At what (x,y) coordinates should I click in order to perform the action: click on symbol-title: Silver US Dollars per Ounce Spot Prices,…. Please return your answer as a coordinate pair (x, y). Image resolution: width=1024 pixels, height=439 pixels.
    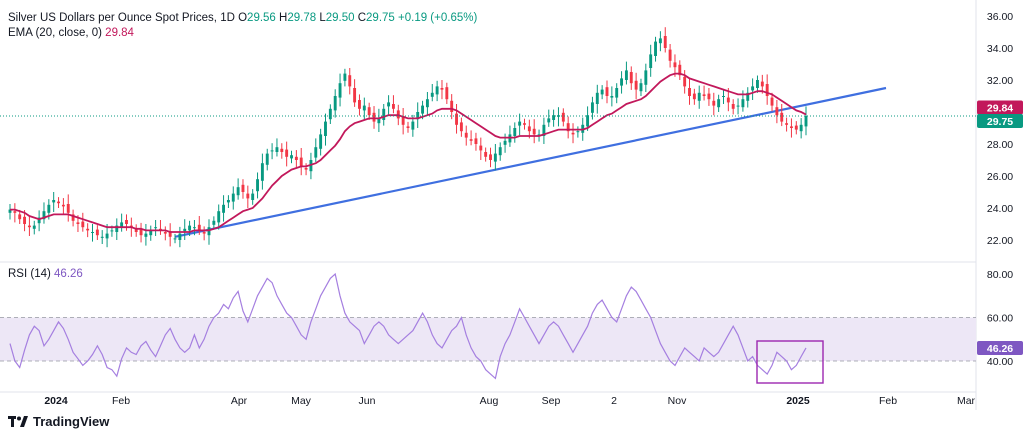
    Looking at the image, I should click on (121, 18).